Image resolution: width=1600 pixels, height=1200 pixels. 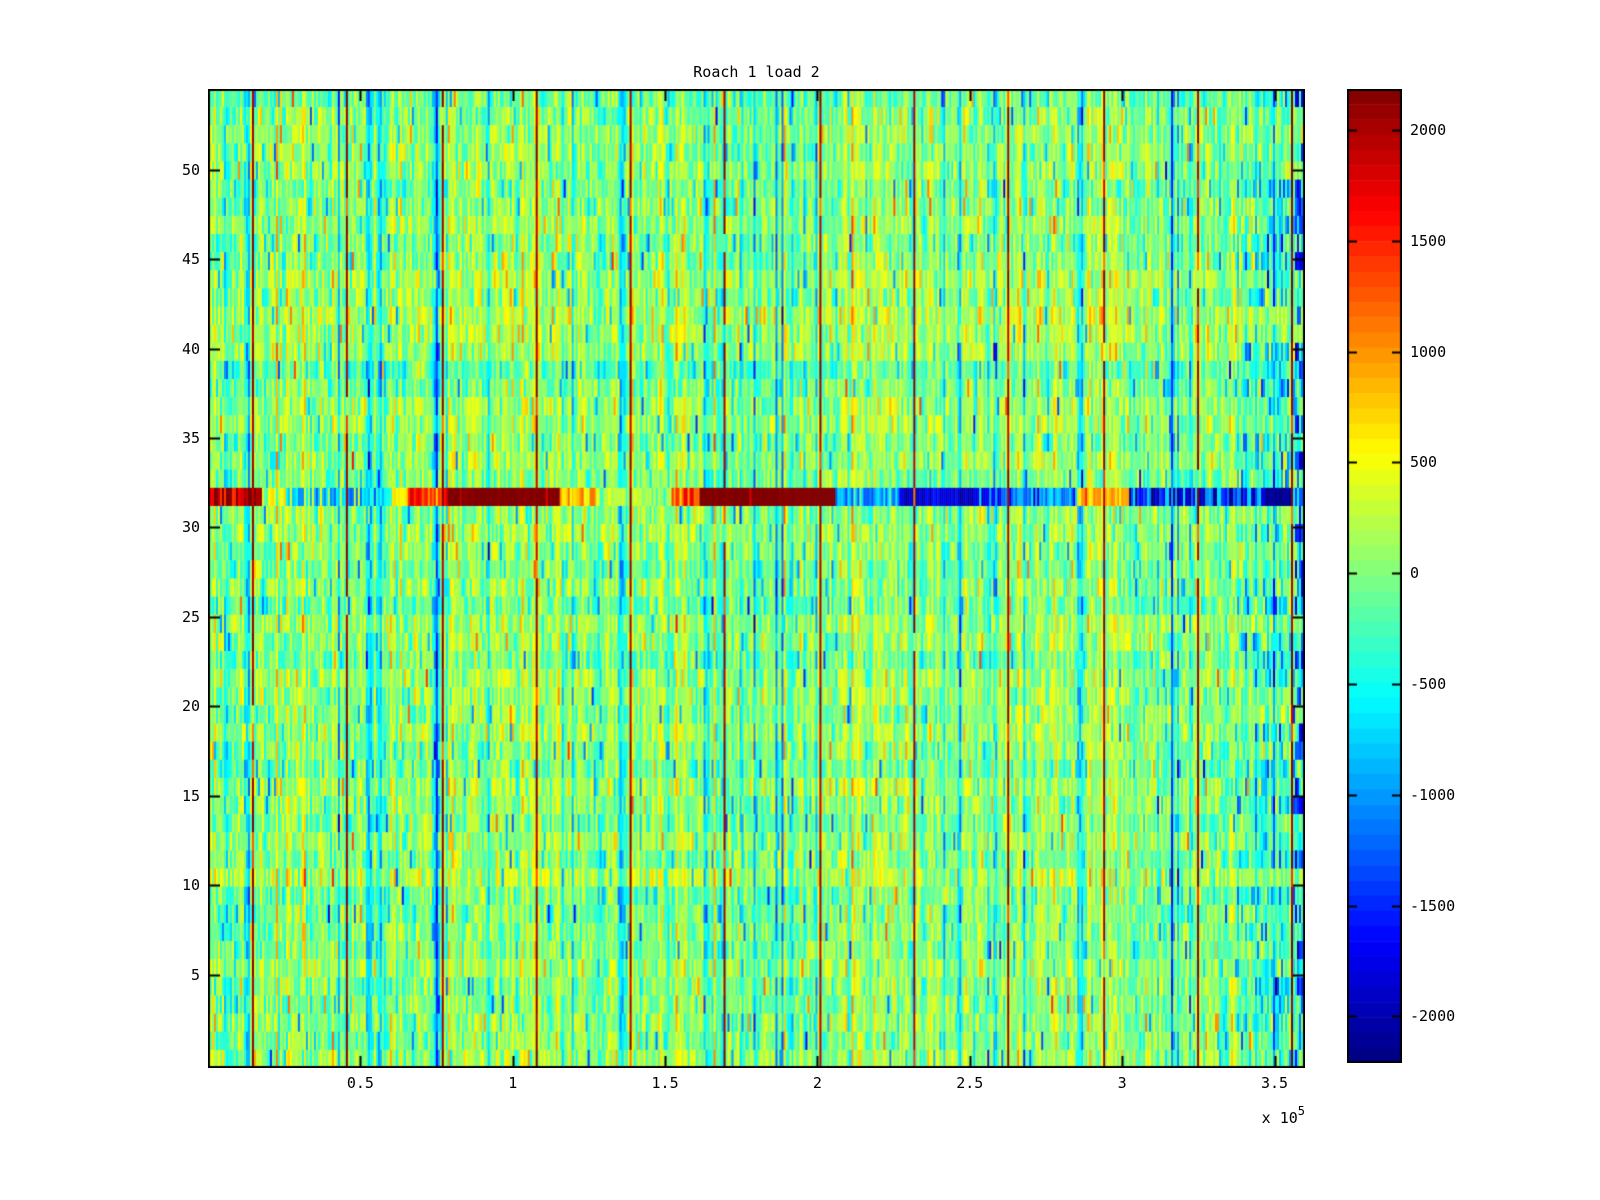 What do you see at coordinates (195, 974) in the screenshot?
I see `y-tick-label: 5` at bounding box center [195, 974].